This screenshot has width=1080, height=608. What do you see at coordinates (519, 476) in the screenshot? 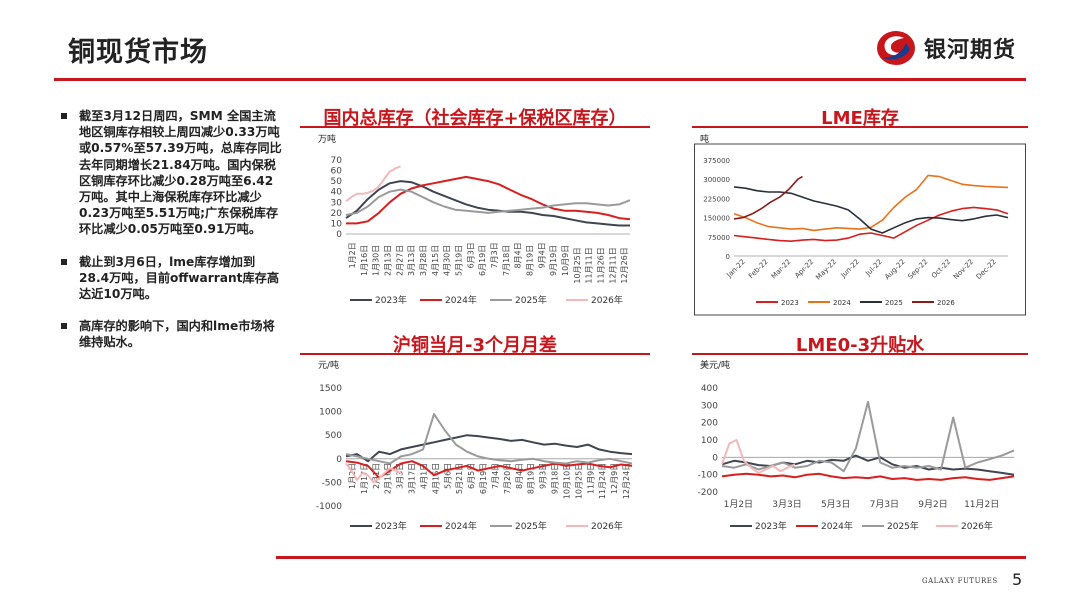
I see `x-tick-label: 8月4日` at bounding box center [519, 476].